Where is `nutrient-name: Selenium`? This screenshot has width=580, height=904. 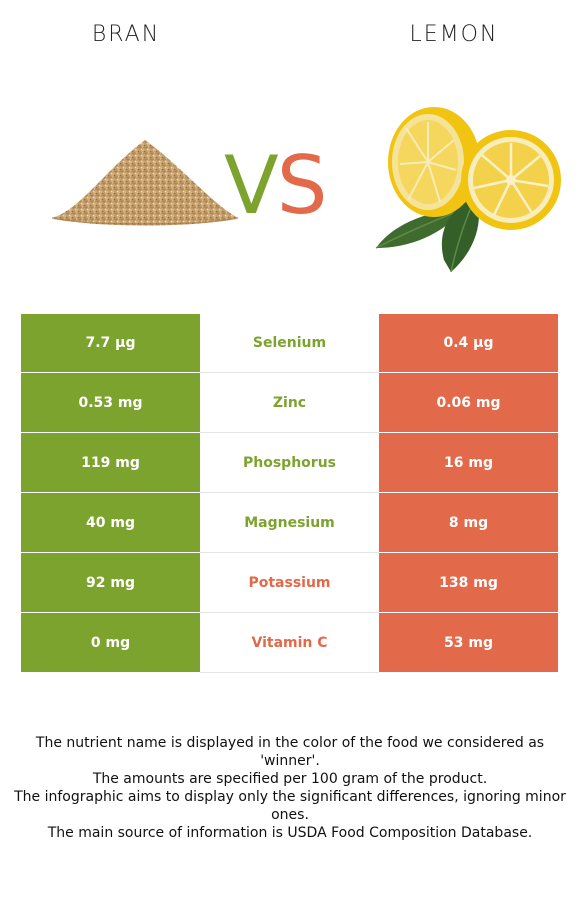 nutrient-name: Selenium is located at coordinates (289, 343).